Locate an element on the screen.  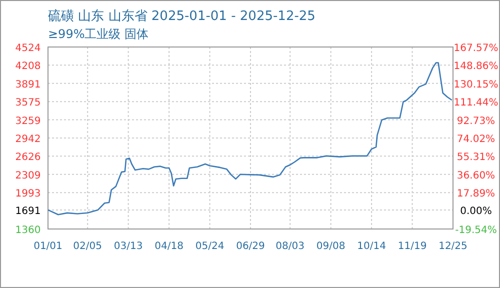
y2-tick-label: 148.86% is located at coordinates (476, 66).